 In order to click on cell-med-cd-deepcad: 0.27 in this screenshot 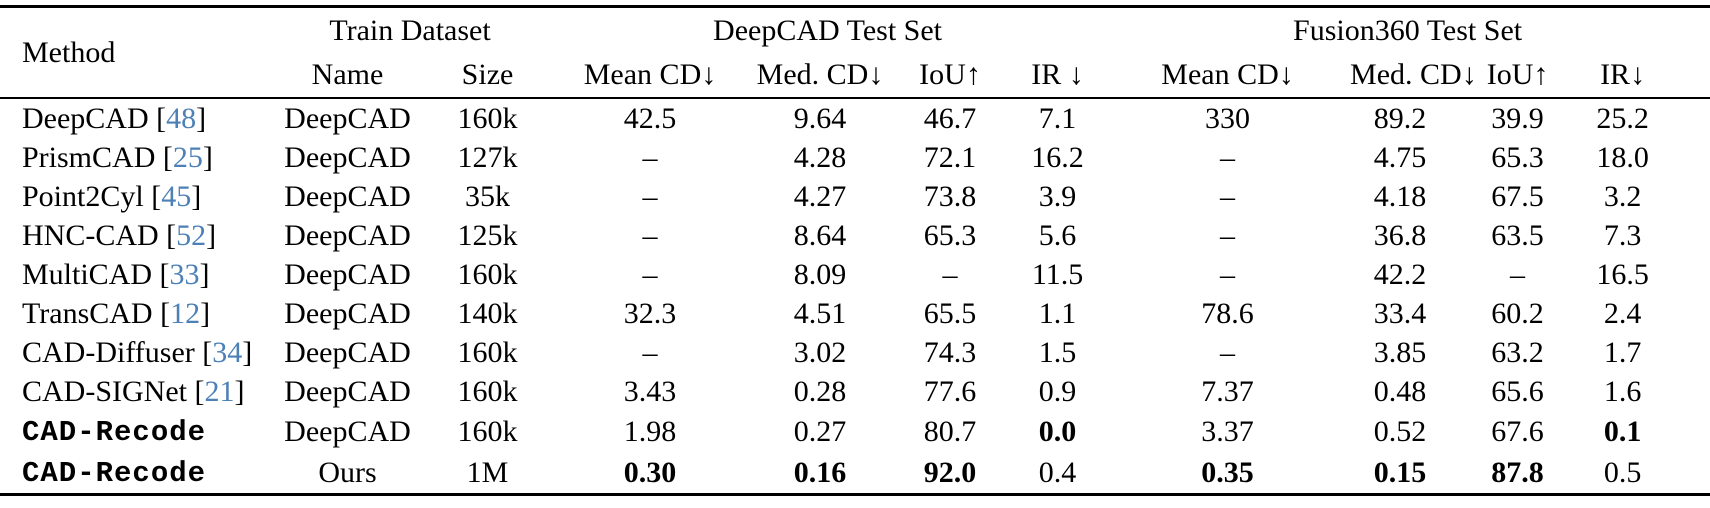, I will do `click(820, 431)`.